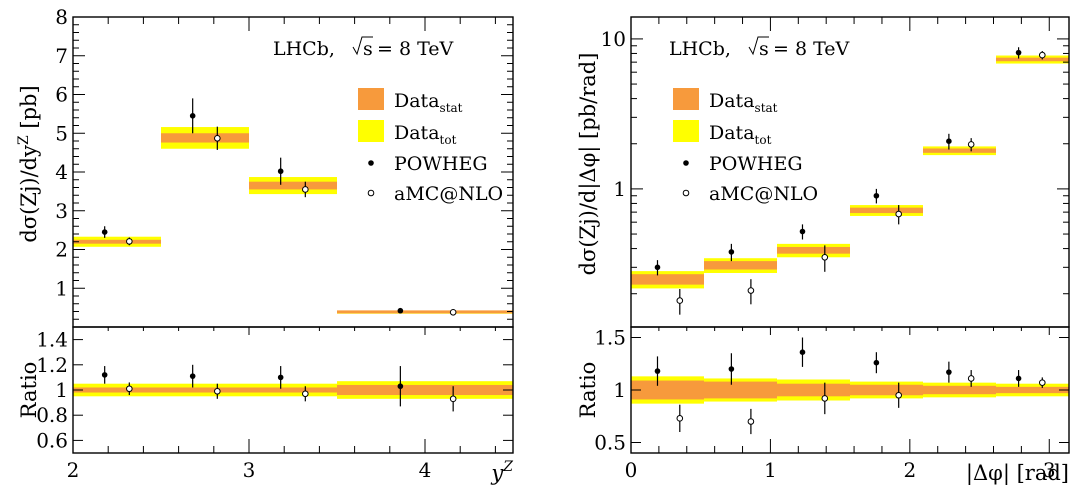 The image size is (1075, 485). Describe the element at coordinates (61, 95) in the screenshot. I see `y-tick-label: 6` at that location.